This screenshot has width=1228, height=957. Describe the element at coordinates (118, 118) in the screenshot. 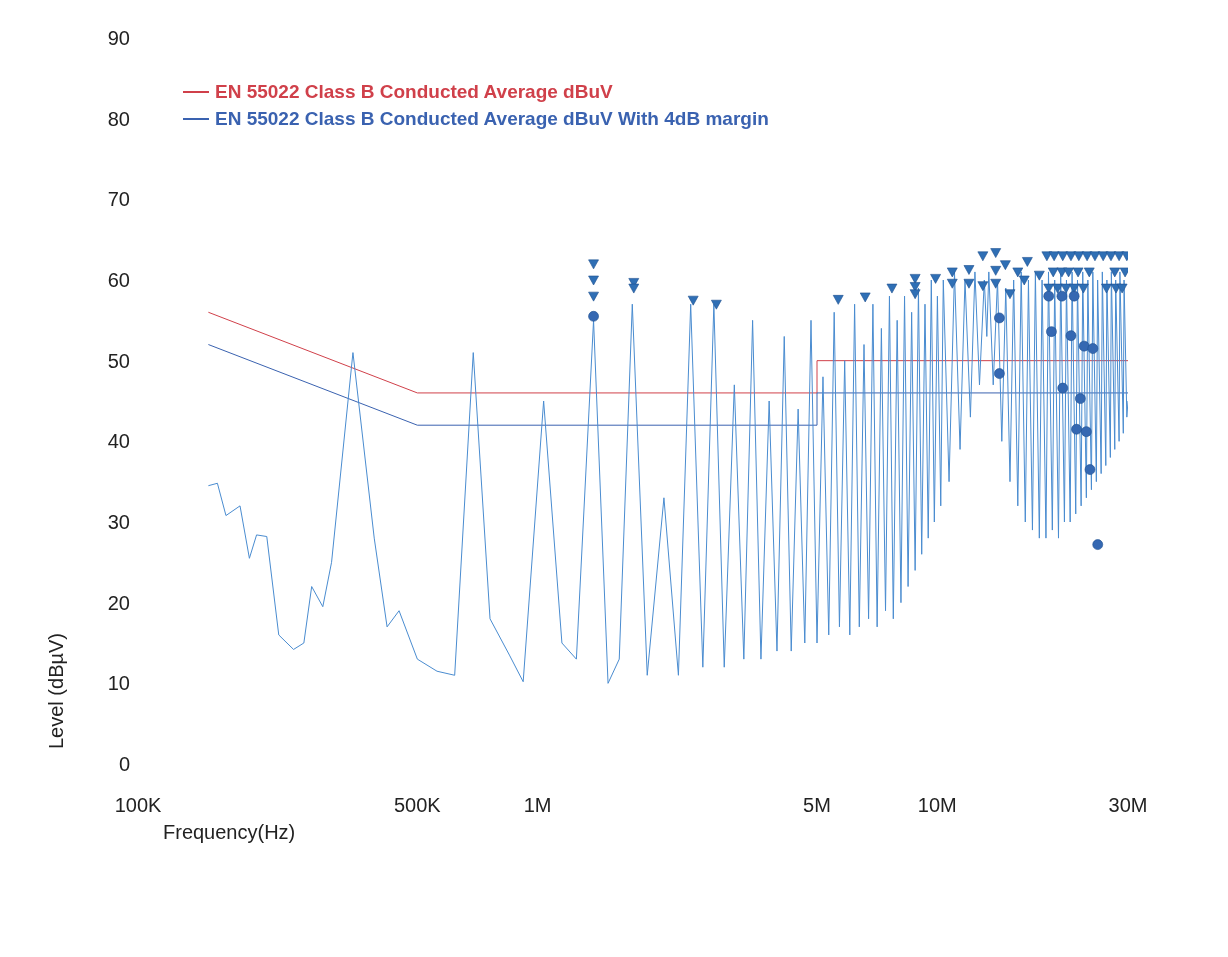

I see `y-tick-label: 80` at that location.